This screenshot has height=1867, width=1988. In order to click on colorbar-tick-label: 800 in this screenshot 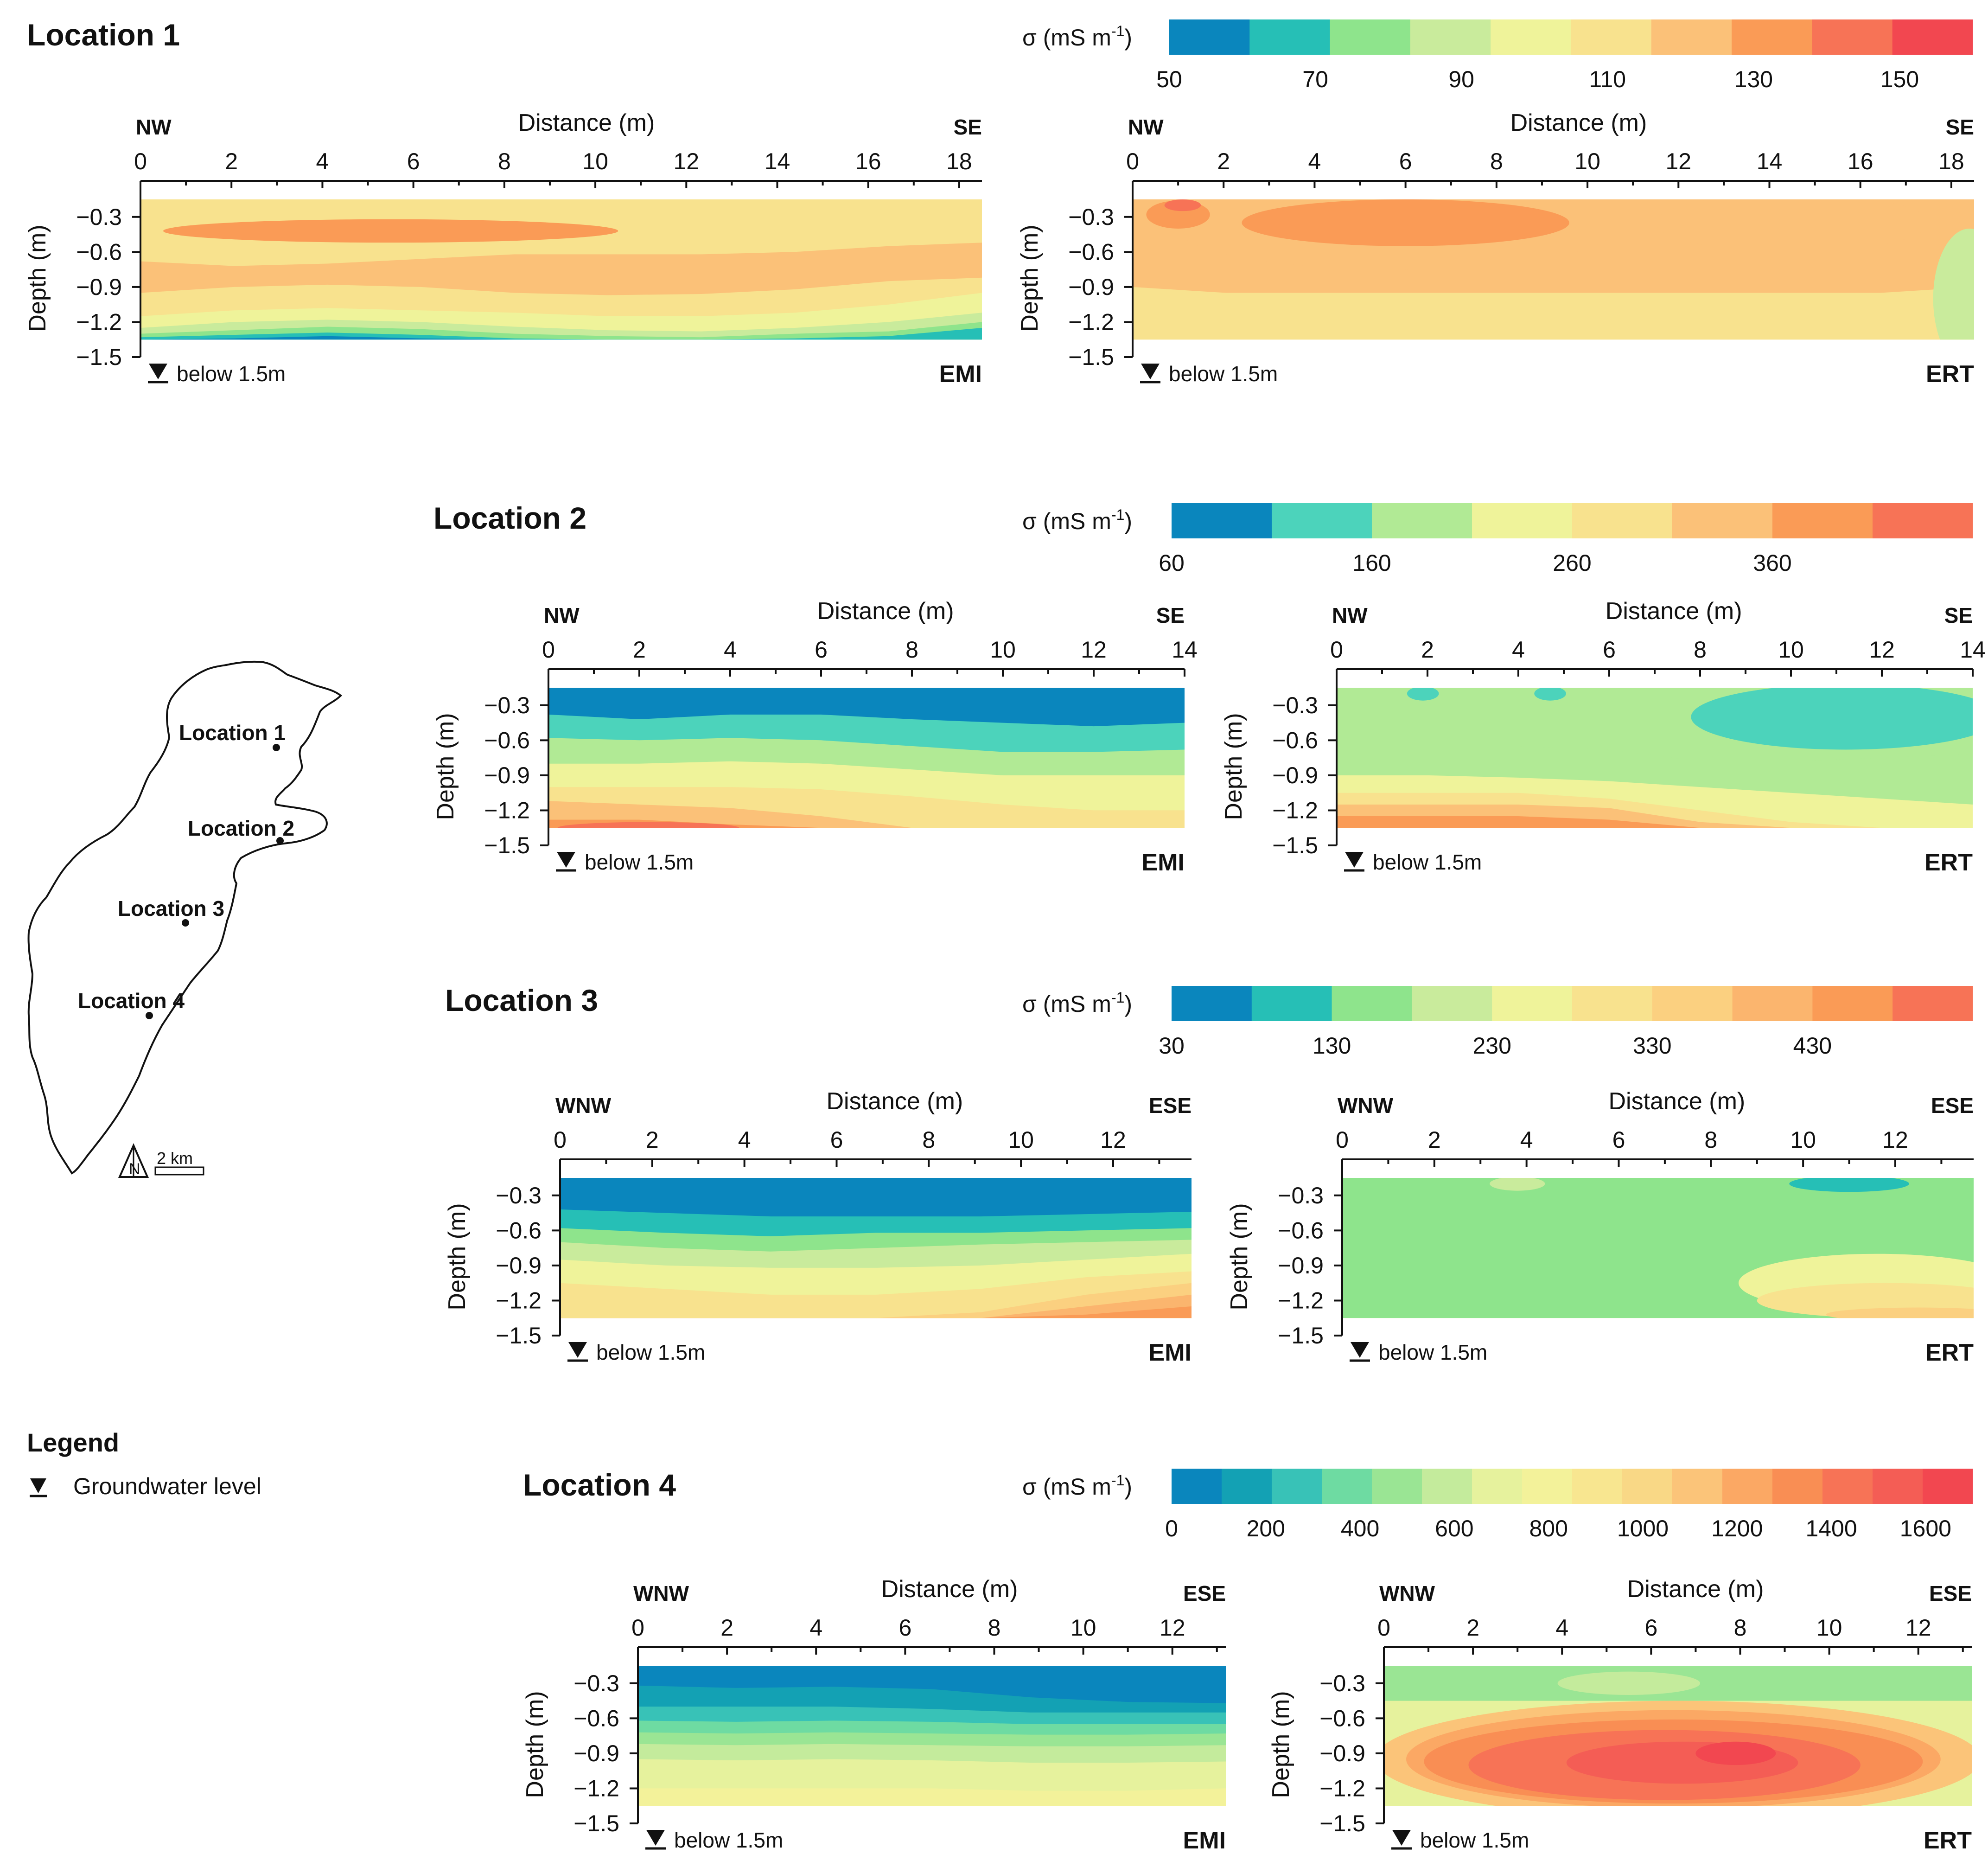, I will do `click(1548, 1528)`.